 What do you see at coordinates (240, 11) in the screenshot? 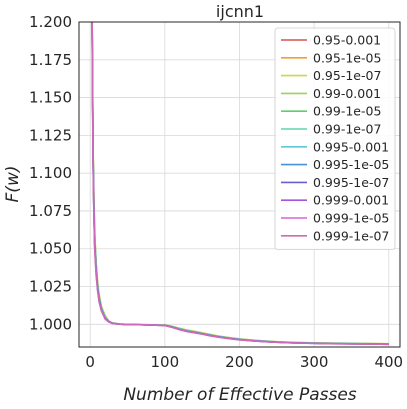
I see `chart-title: ijcnn1` at bounding box center [240, 11].